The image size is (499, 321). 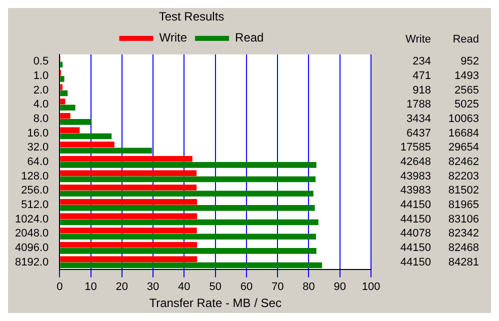 I want to click on x-tick-label: 40, so click(x=184, y=287).